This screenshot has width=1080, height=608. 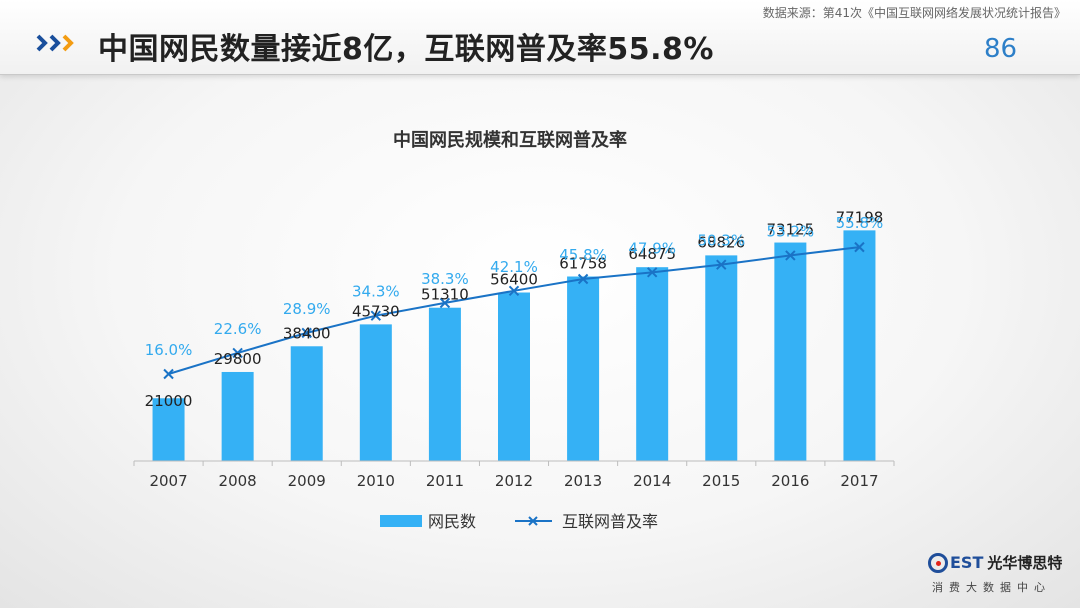 What do you see at coordinates (445, 295) in the screenshot?
I see `bar-value-label-2011: 51310` at bounding box center [445, 295].